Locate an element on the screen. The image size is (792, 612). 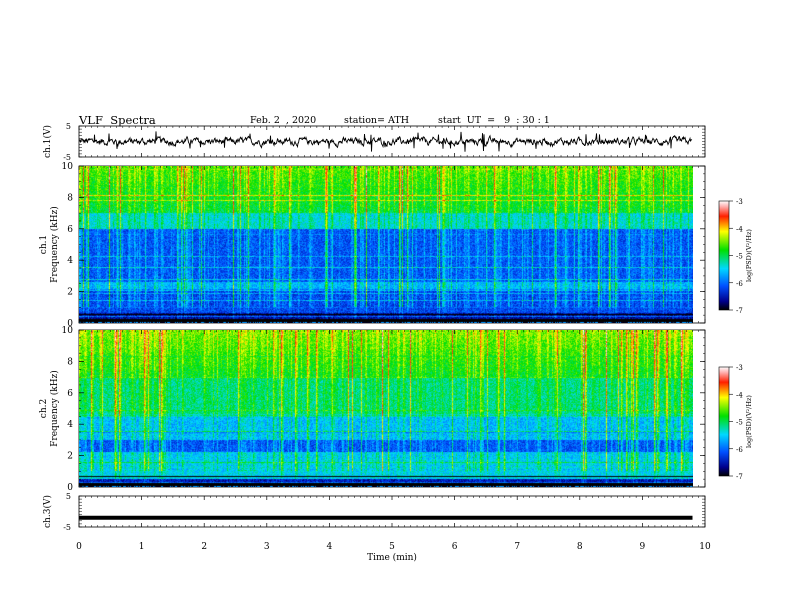
y-axis-label: ch.3(V) is located at coordinates (47, 511).